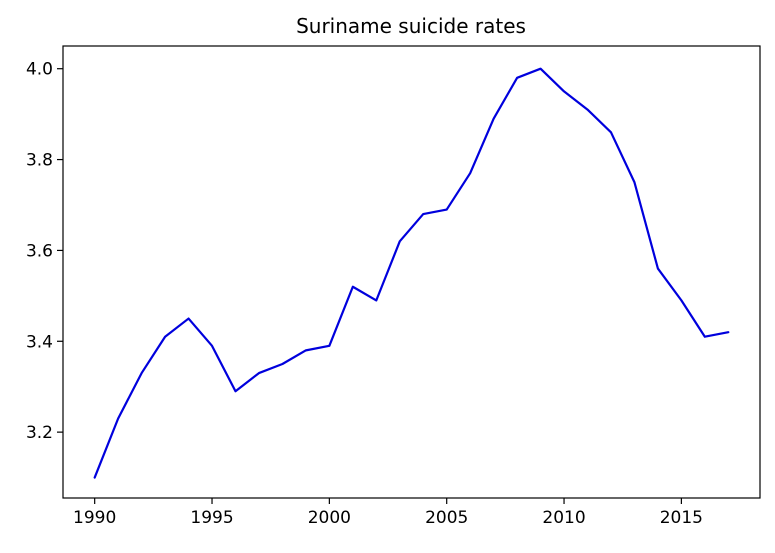 The width and height of the screenshot is (775, 553). I want to click on y-axis: 3.2 3.4 3.6 3.8 4.0, so click(44, 251).